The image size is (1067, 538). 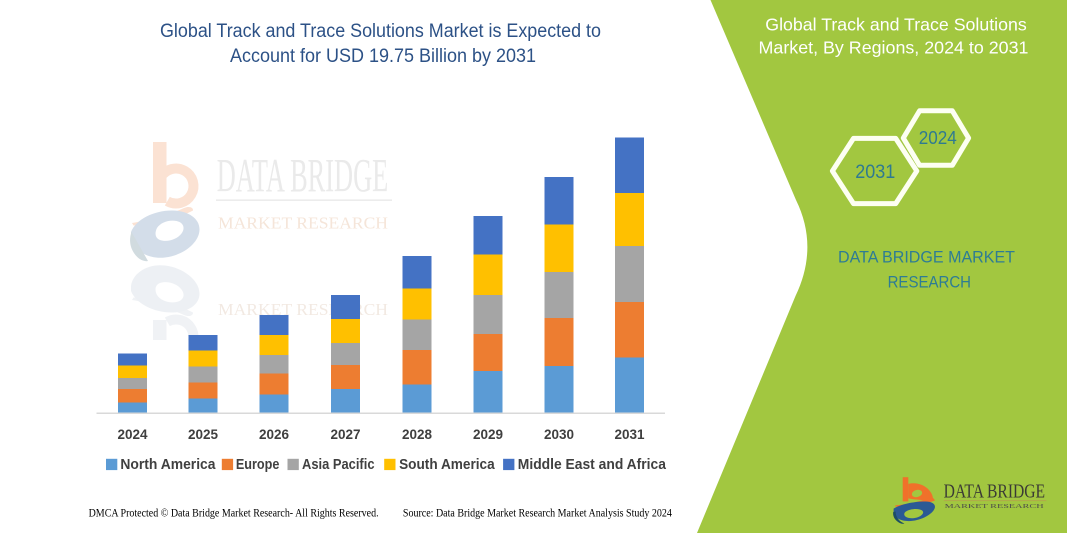 What do you see at coordinates (926, 257) in the screenshot?
I see `svg-text: DATA BRIDGE MARKET` at bounding box center [926, 257].